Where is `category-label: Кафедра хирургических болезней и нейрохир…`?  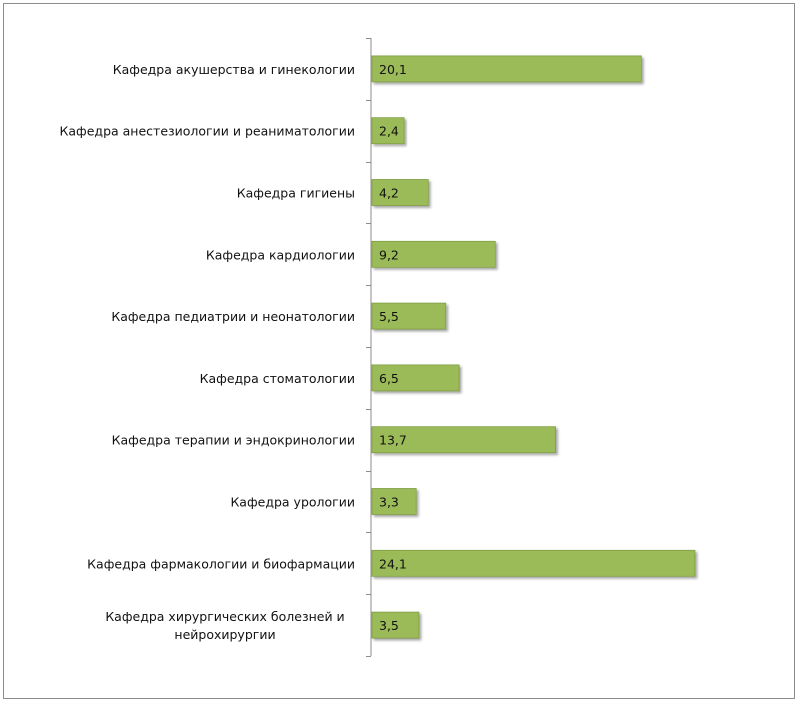
category-label: Кафедра хирургических болезней и нейрохир… is located at coordinates (224, 625).